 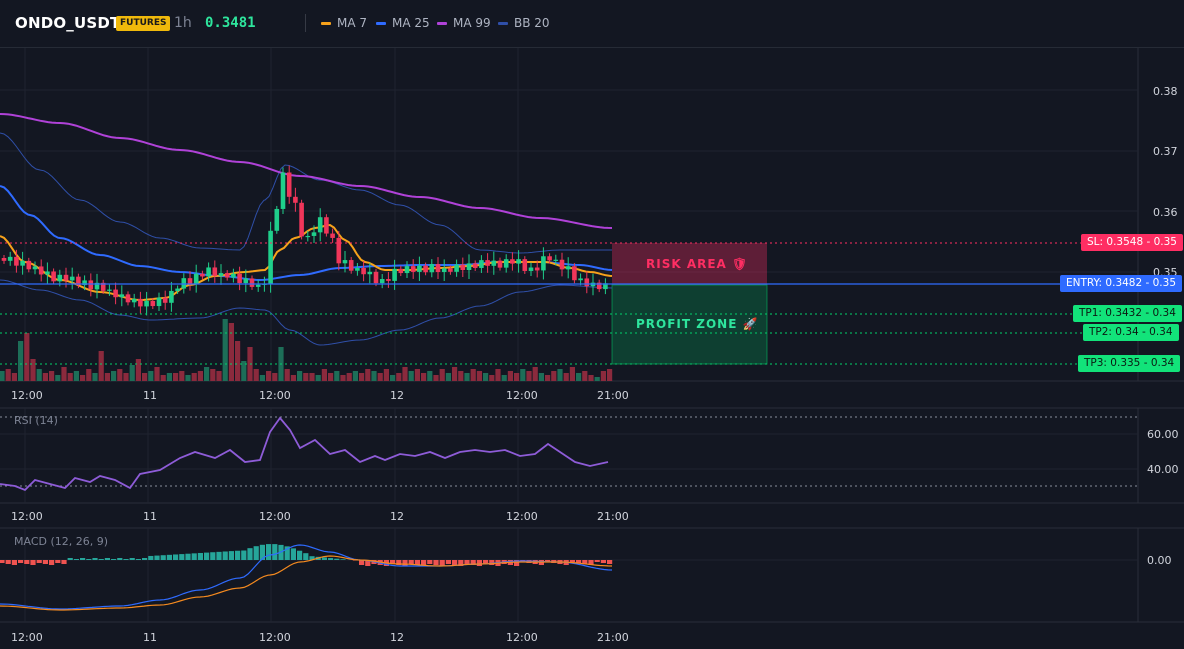 What do you see at coordinates (1127, 313) in the screenshot?
I see `tp1-price-tag: TP1: 0.3432 - 0.34` at bounding box center [1127, 313].